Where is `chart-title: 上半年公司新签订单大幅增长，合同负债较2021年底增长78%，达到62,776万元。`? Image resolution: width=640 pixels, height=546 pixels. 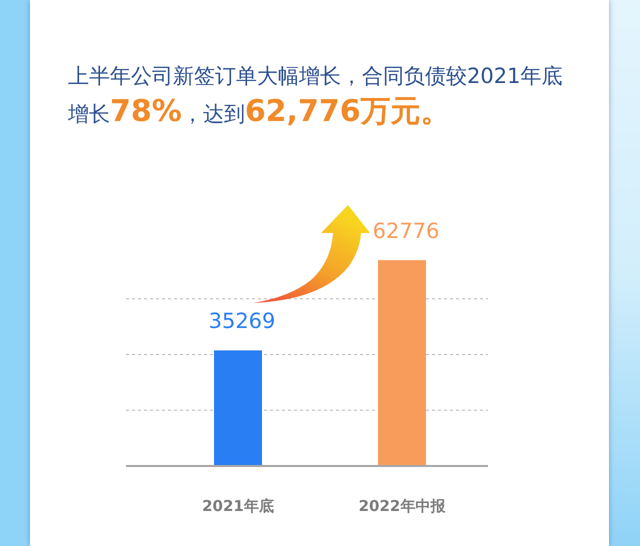
chart-title: 上半年公司新签订单大幅增长，合同负债较2021年底增长78%，达到62,776万元。 is located at coordinates (315, 96).